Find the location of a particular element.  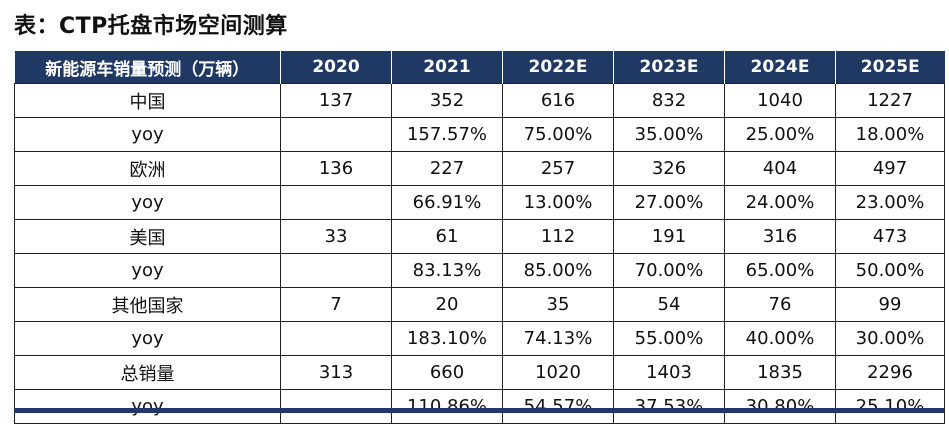

table-cell: 7 is located at coordinates (336, 304).